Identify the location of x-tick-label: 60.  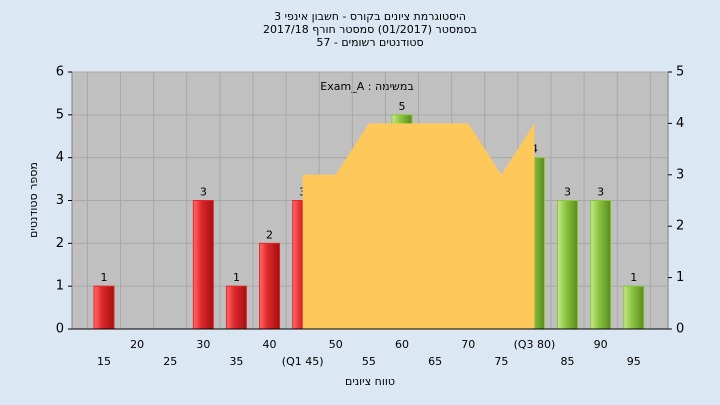
(402, 344).